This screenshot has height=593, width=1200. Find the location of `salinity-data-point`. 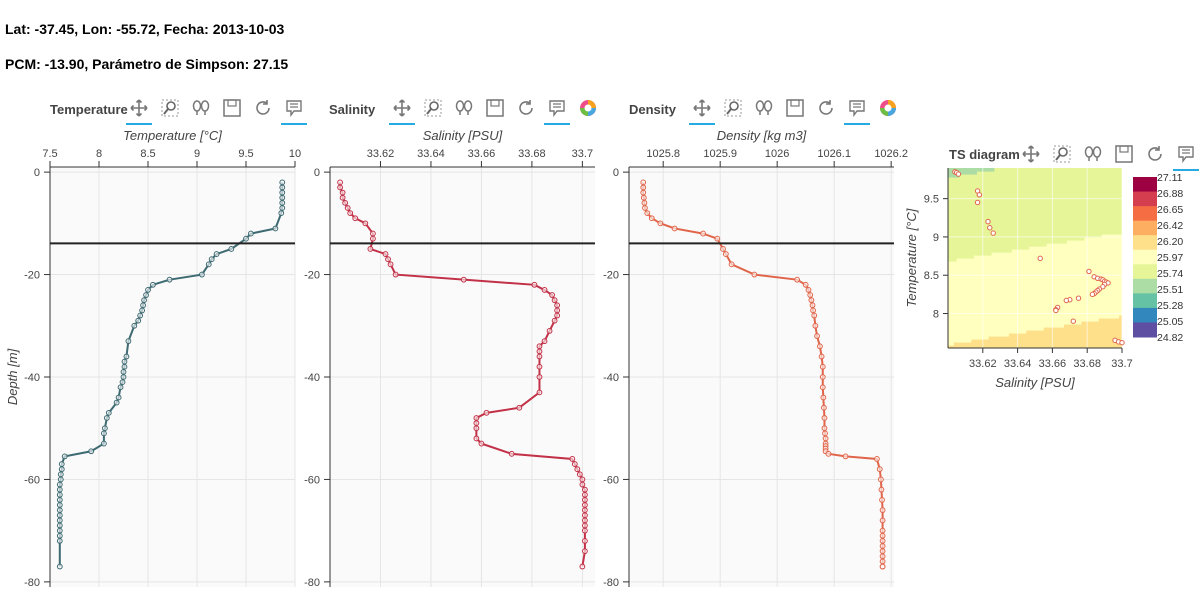

salinity-data-point is located at coordinates (476, 438).